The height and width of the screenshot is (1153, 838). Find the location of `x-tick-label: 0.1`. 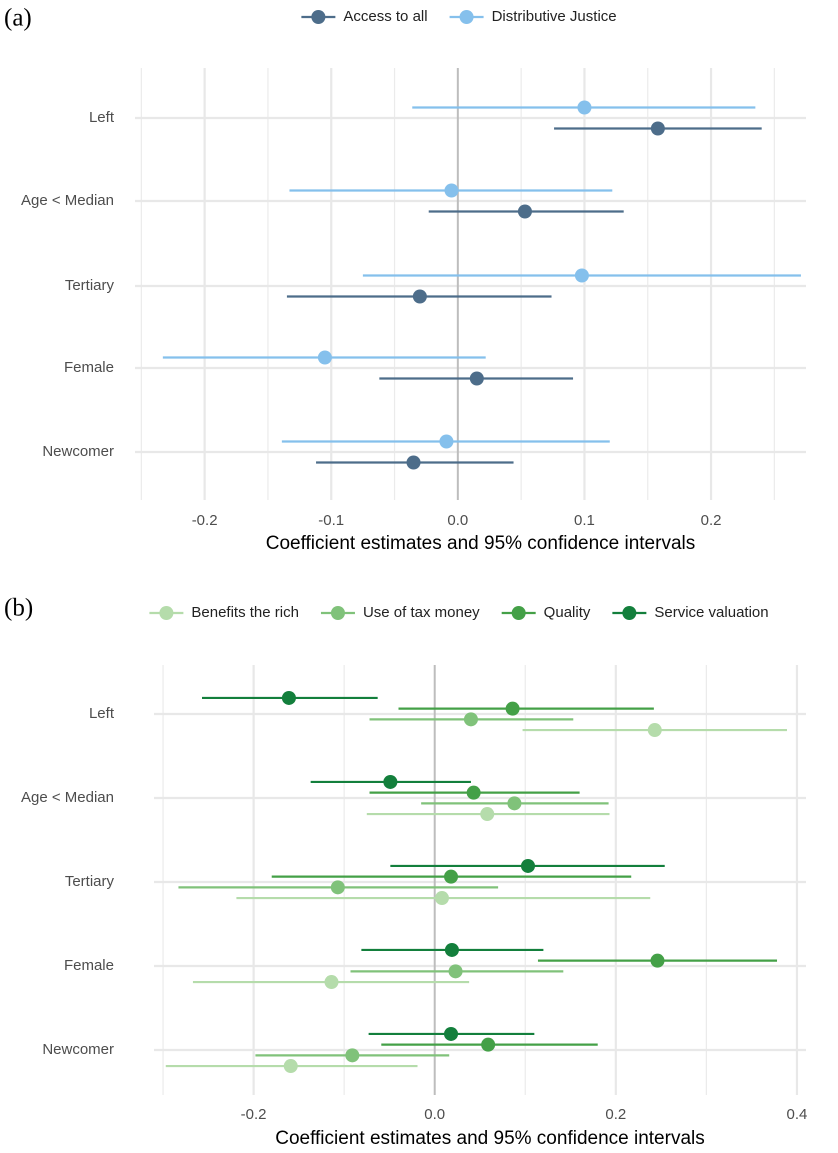

x-tick-label: 0.1 is located at coordinates (584, 520).